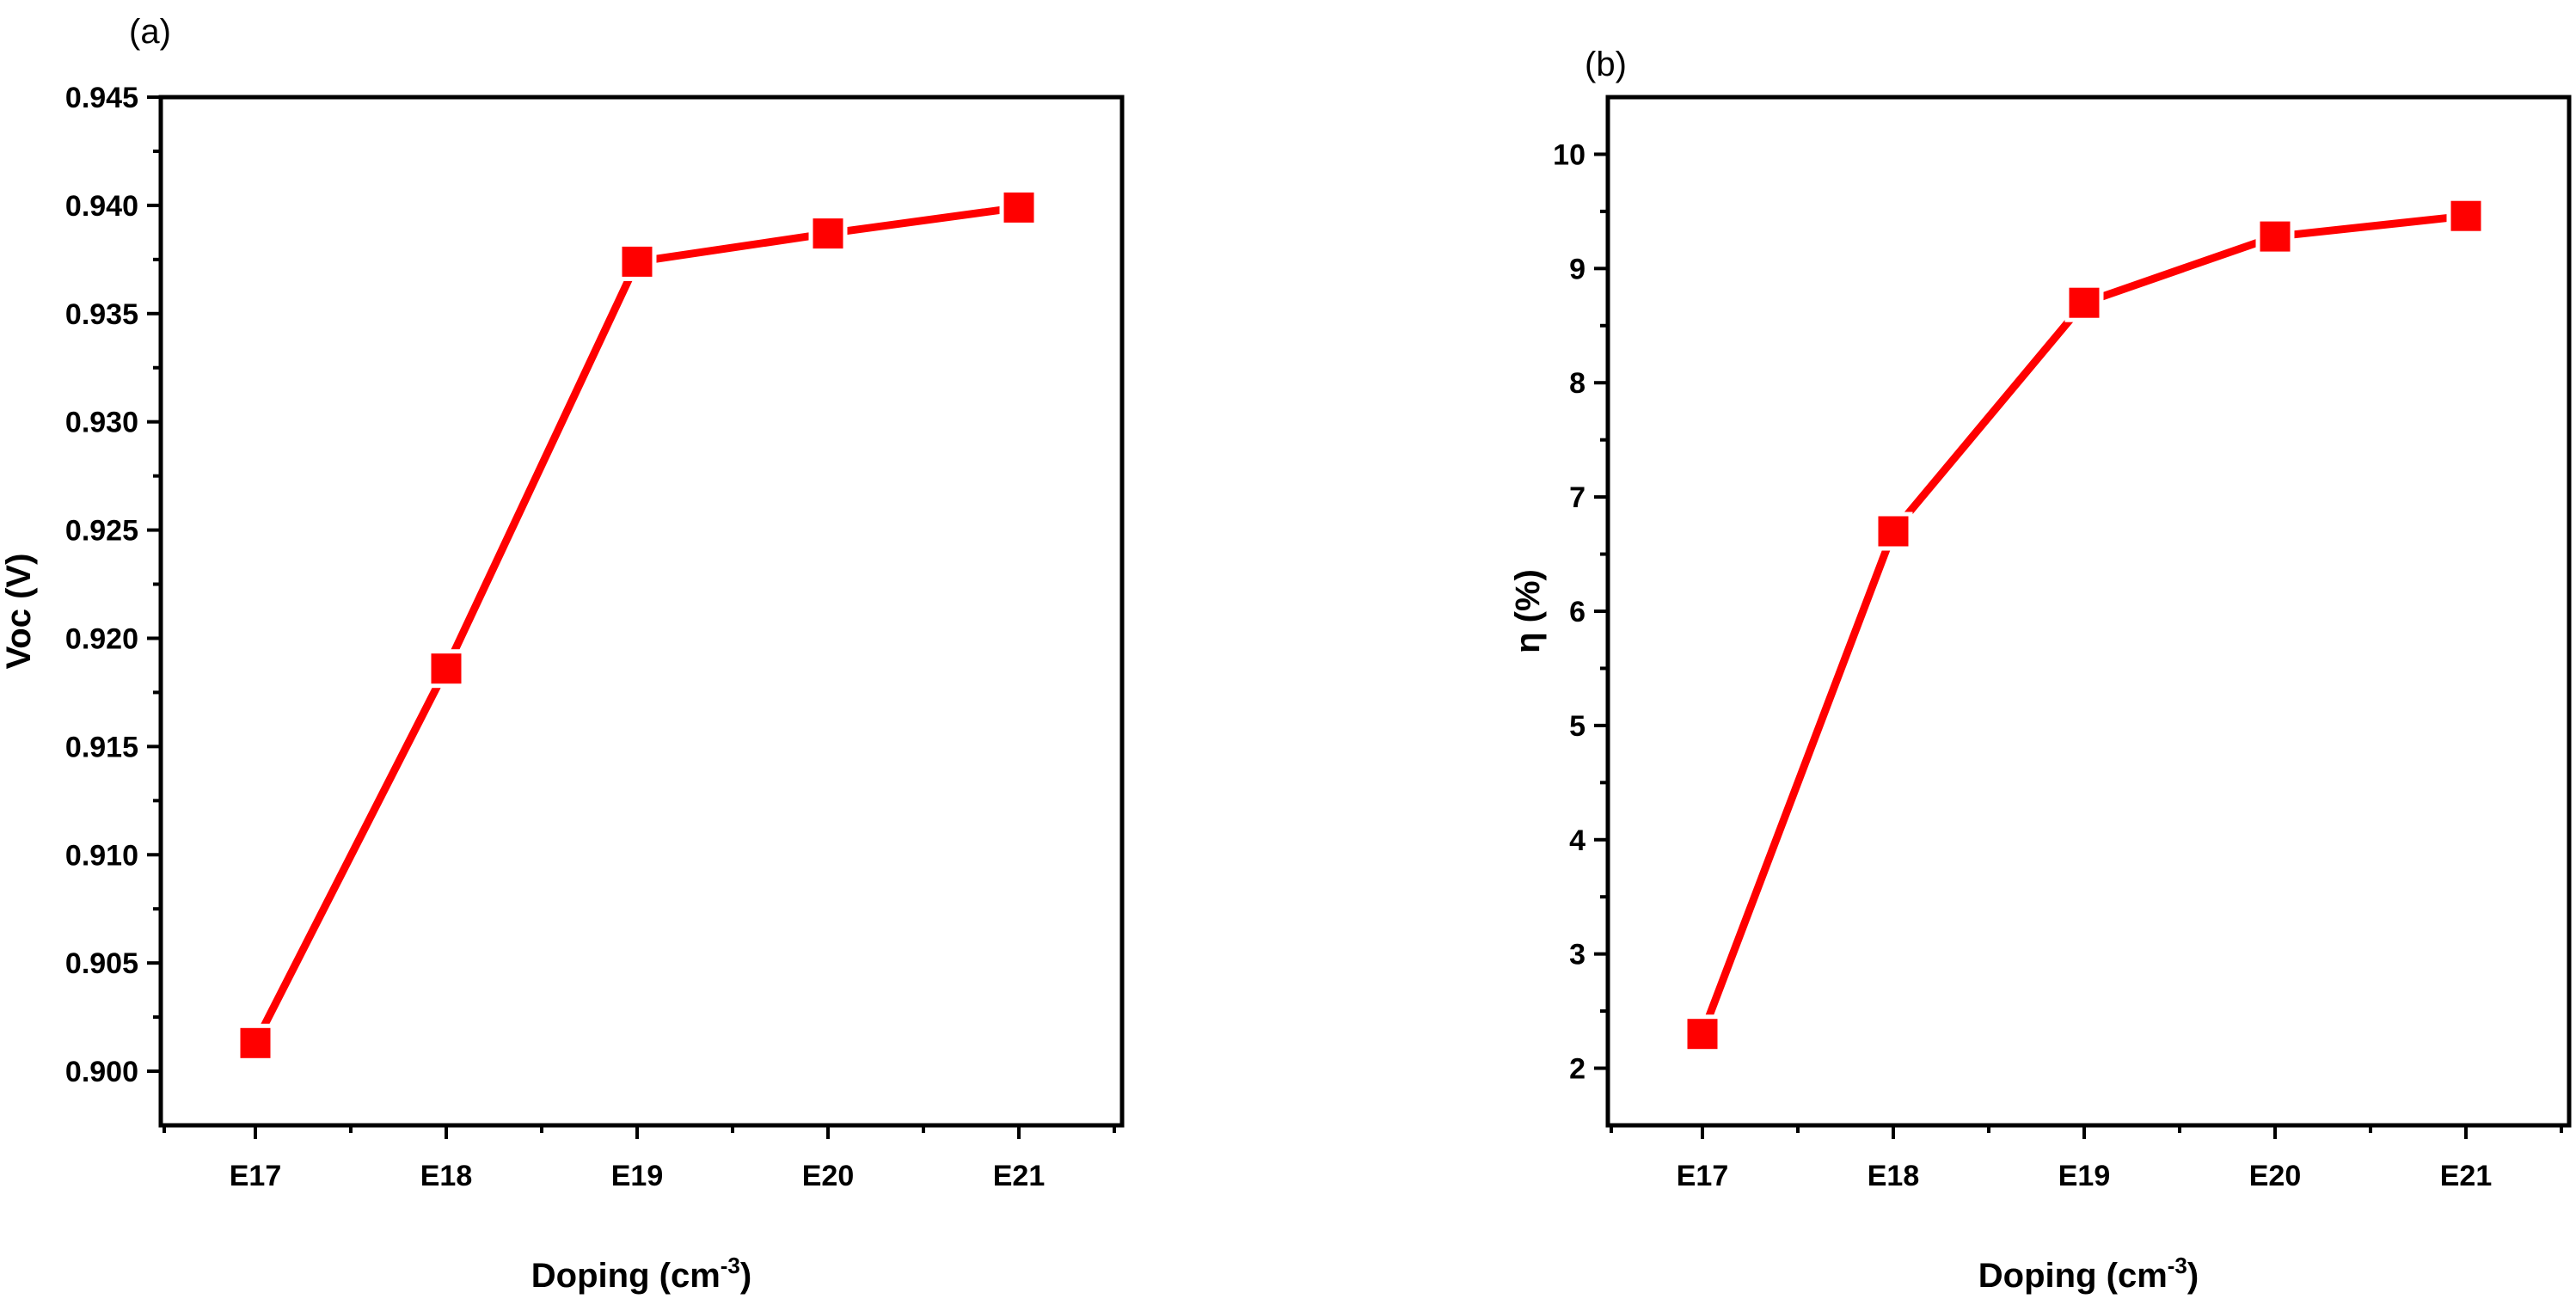  What do you see at coordinates (1577, 955) in the screenshot?
I see `y-tick-label: 3` at bounding box center [1577, 955].